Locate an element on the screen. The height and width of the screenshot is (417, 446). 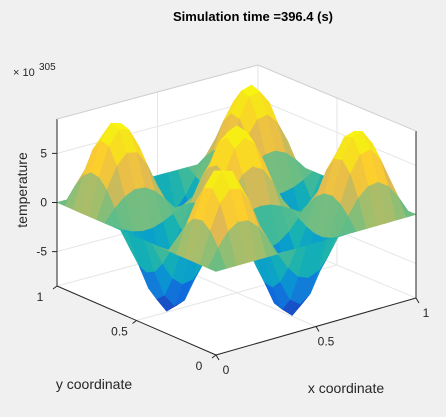
z-exponent-prefix: × 10 is located at coordinates (24, 73).